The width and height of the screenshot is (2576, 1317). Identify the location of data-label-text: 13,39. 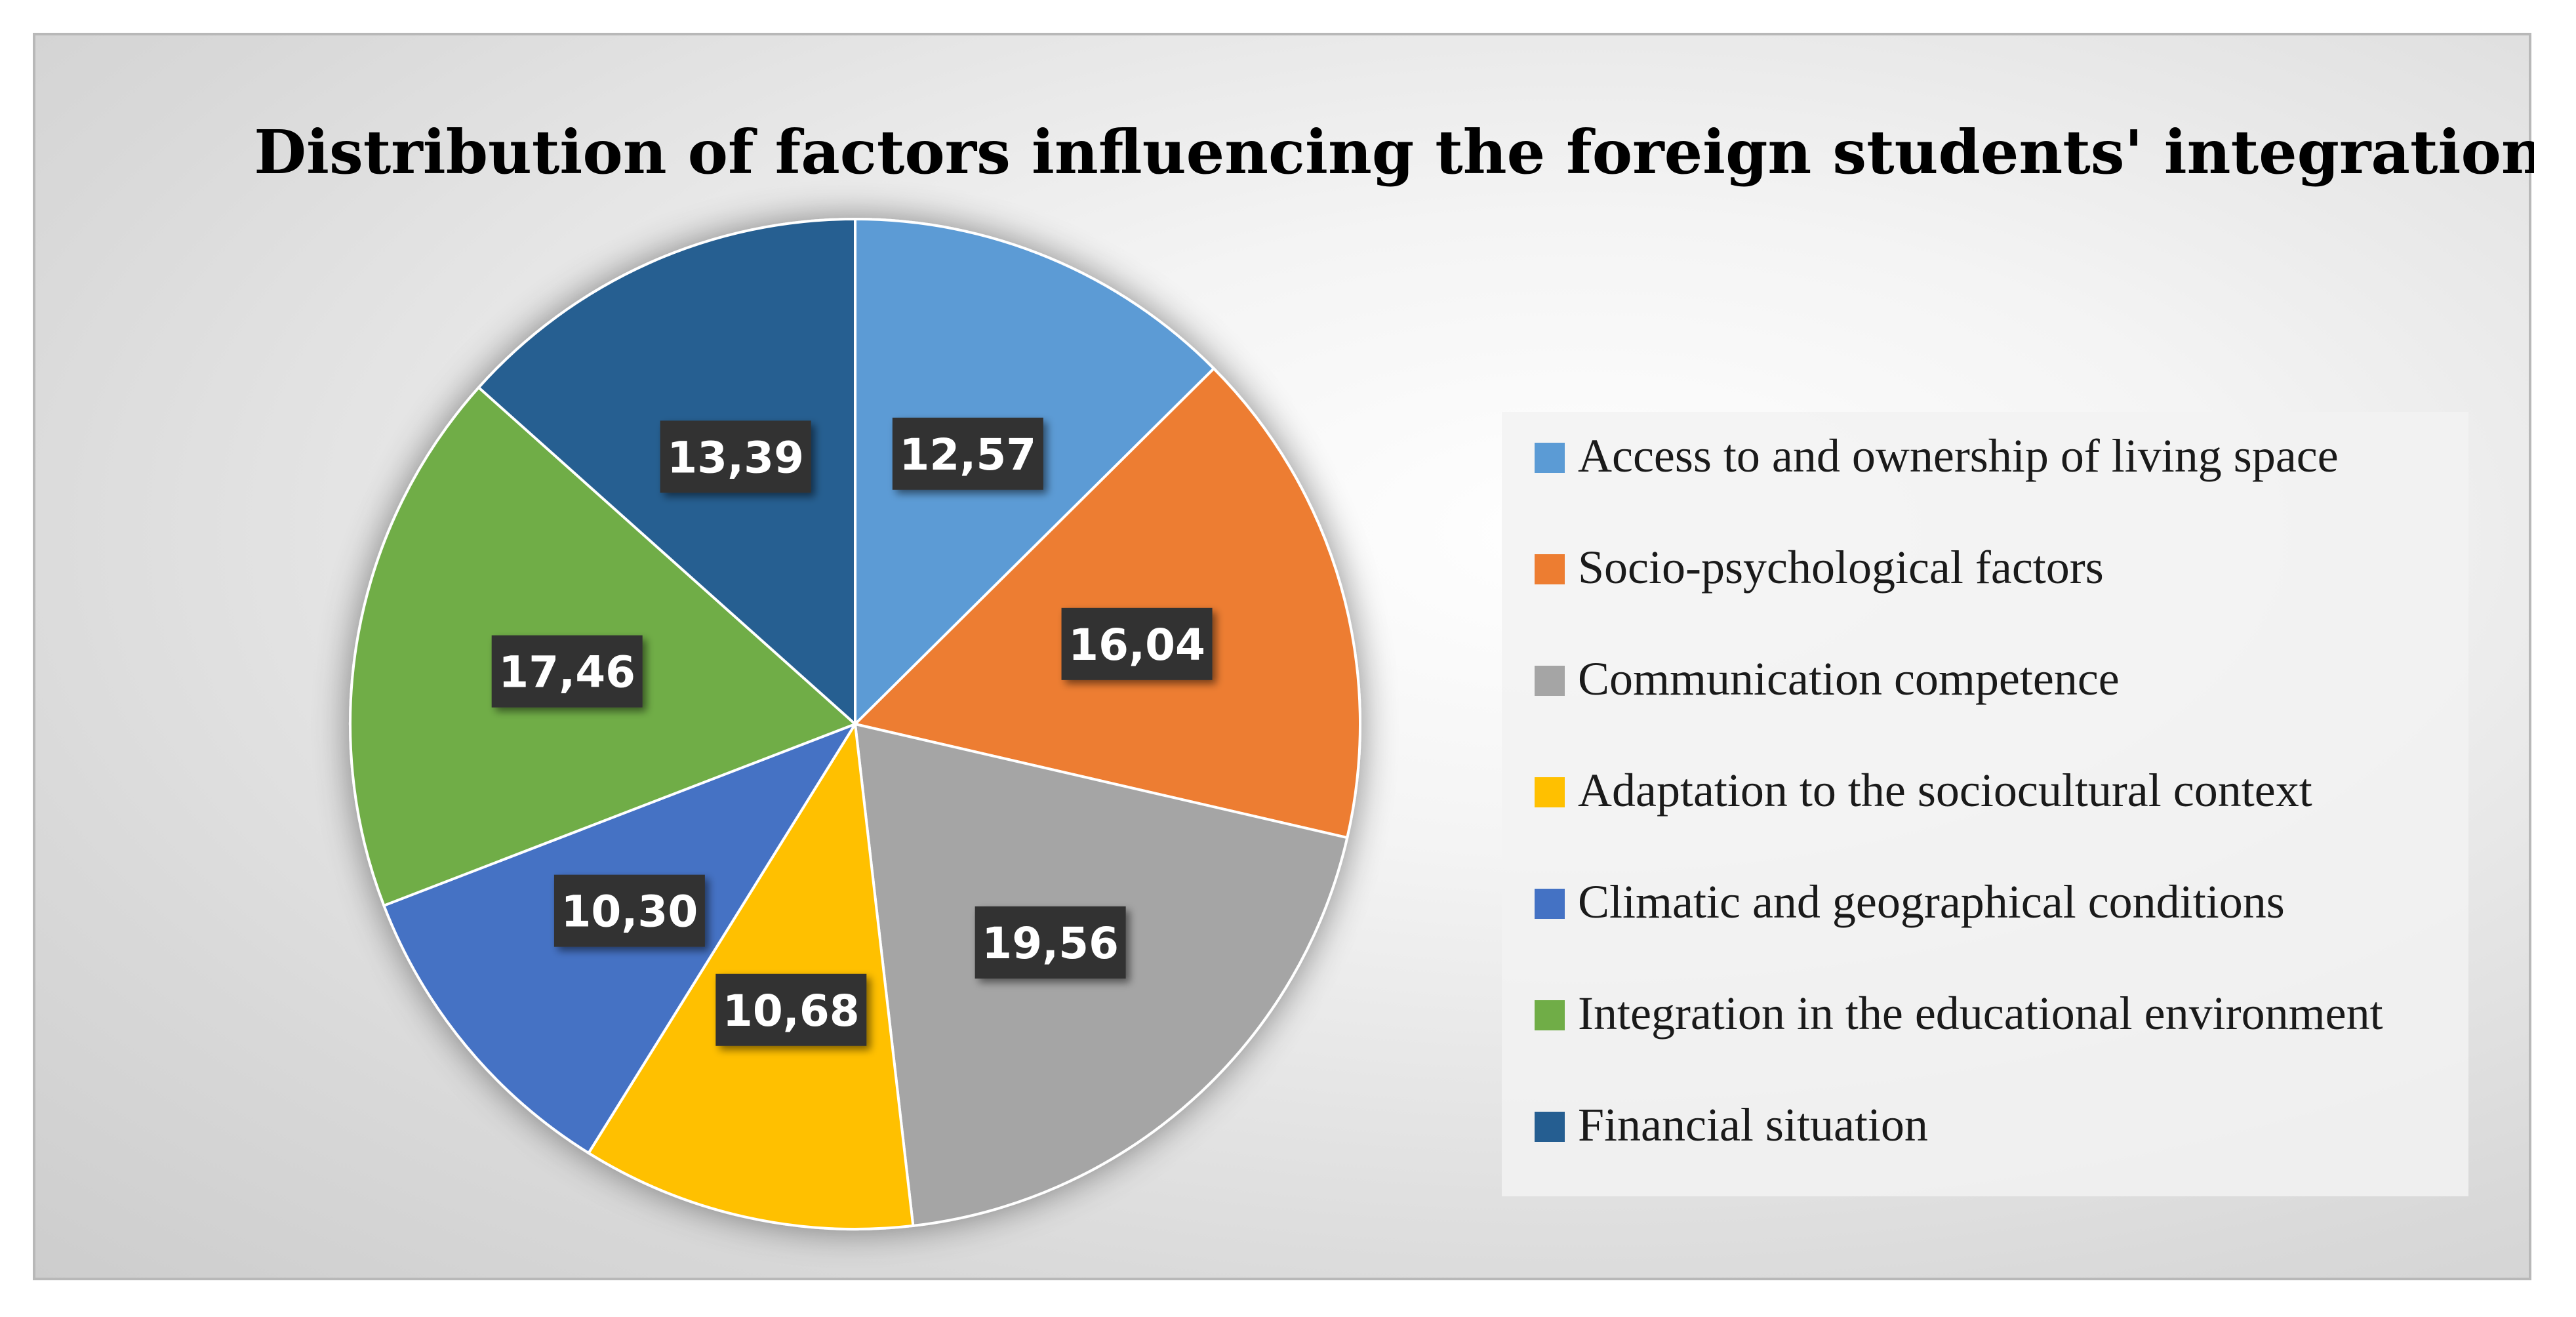
(735, 457).